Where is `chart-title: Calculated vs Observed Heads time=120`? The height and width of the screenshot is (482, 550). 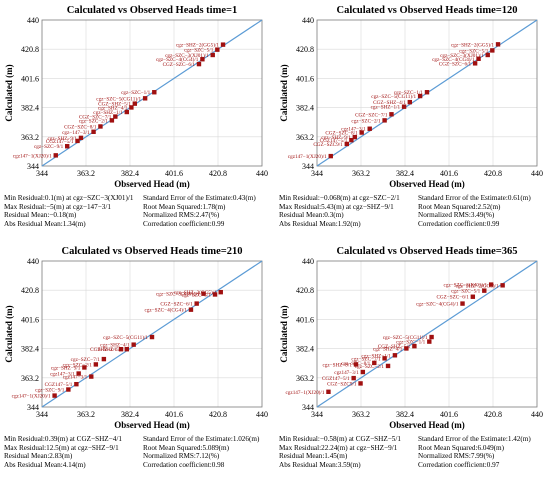
chart-title: Calculated vs Observed Heads time=120 is located at coordinates (427, 10).